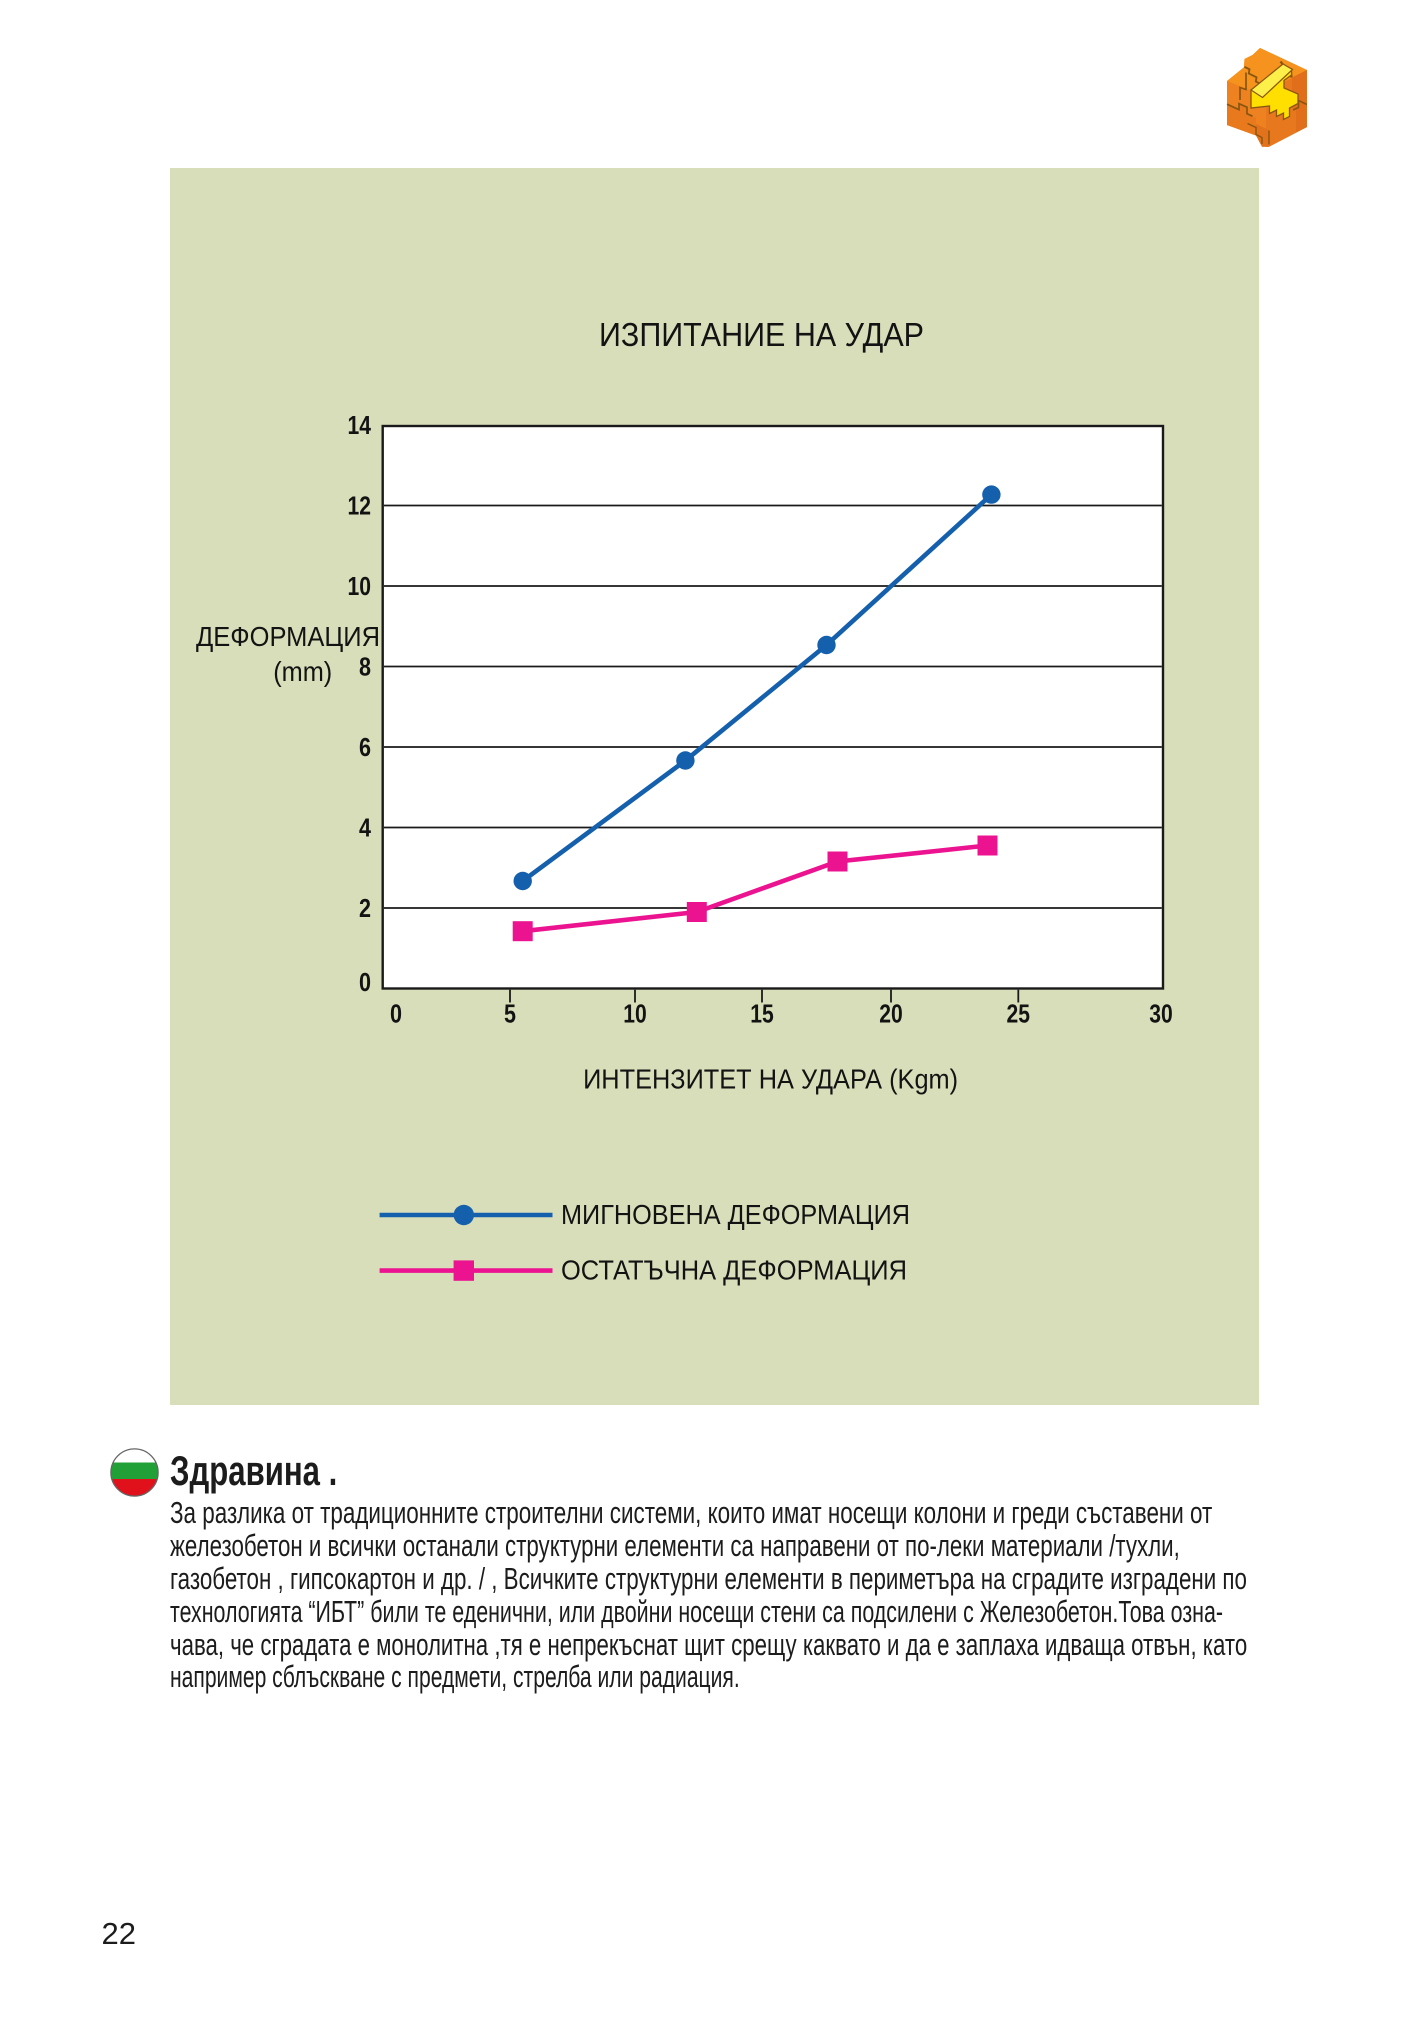 The image size is (1428, 2018). Describe the element at coordinates (302, 671) in the screenshot. I see `svg-text: (mm)` at that location.